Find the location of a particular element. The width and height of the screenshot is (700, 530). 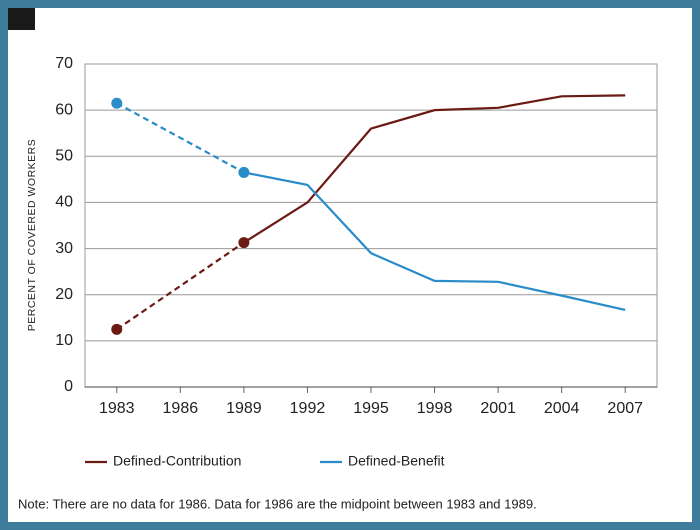

x-tick-label: 2007 is located at coordinates (625, 408).